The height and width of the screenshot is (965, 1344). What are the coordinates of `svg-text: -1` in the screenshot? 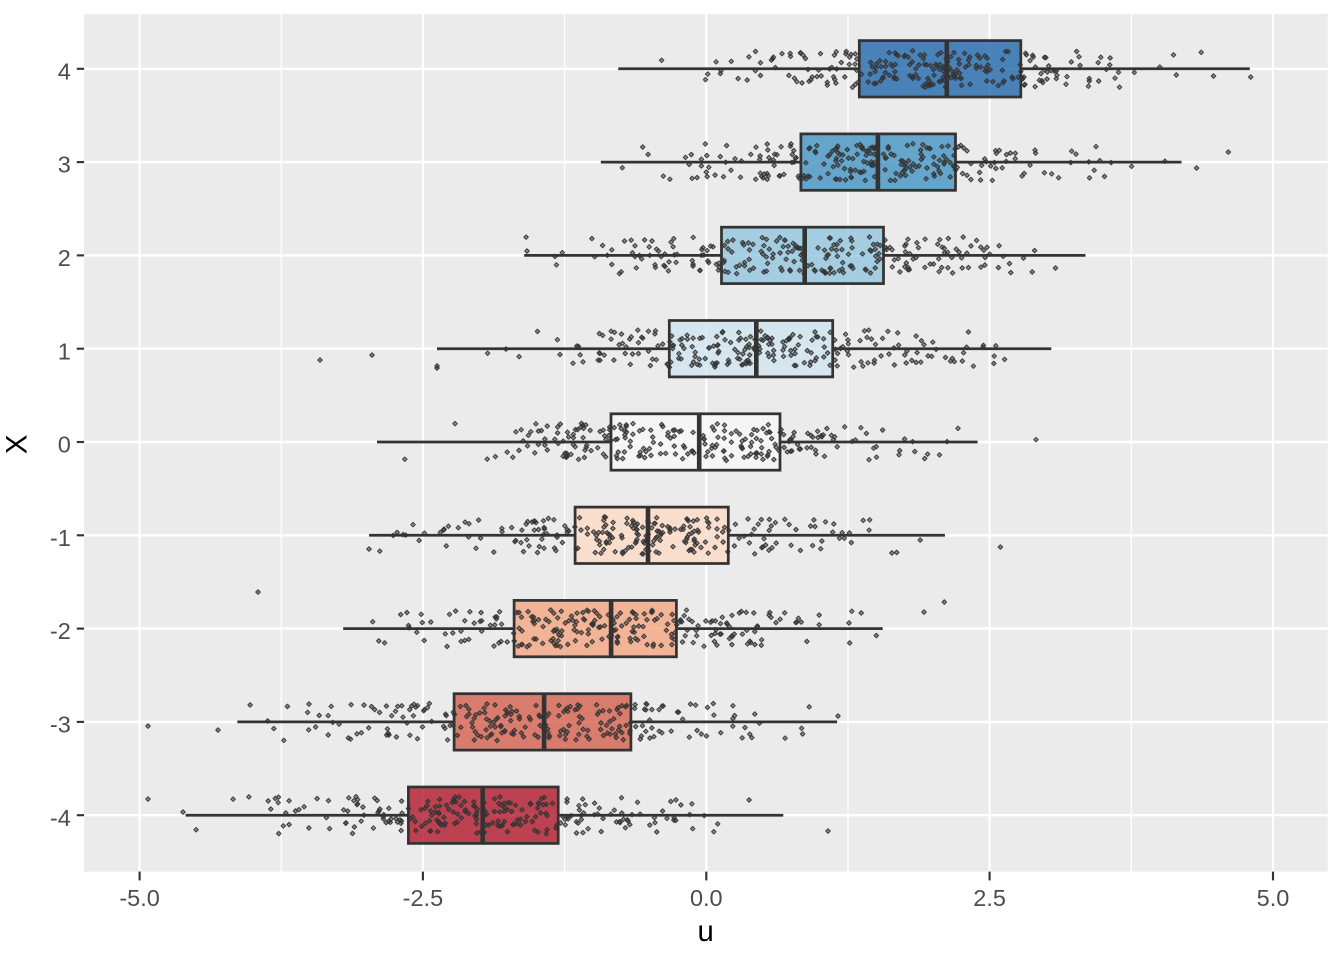 It's located at (60, 538).